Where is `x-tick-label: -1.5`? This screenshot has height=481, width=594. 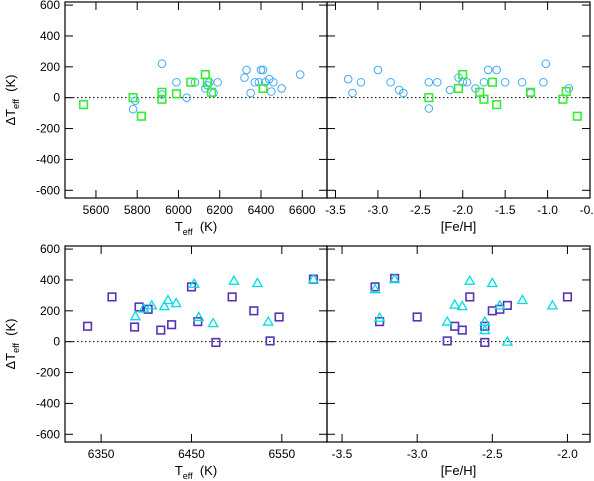
x-tick-label: -1.5 is located at coordinates (505, 210).